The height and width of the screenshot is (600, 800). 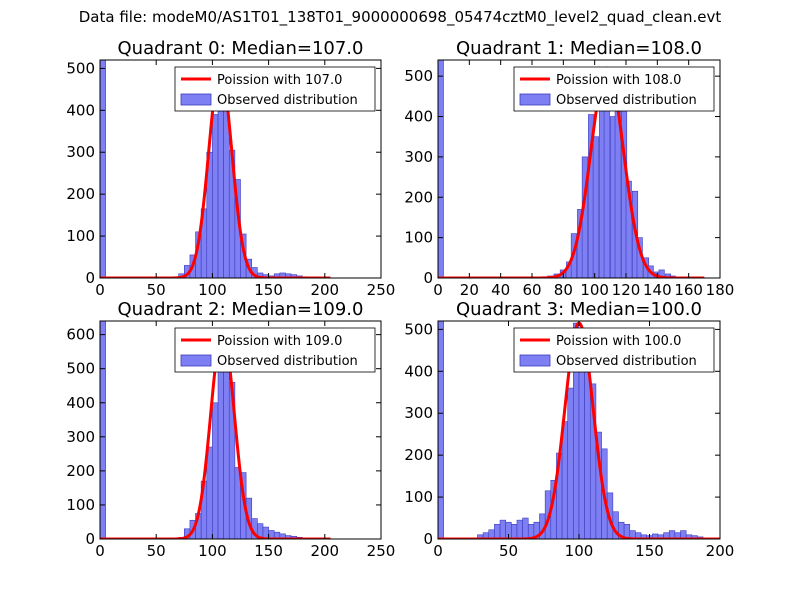 I want to click on legend: Poission with 109.0 Observed distribution, so click(x=275, y=350).